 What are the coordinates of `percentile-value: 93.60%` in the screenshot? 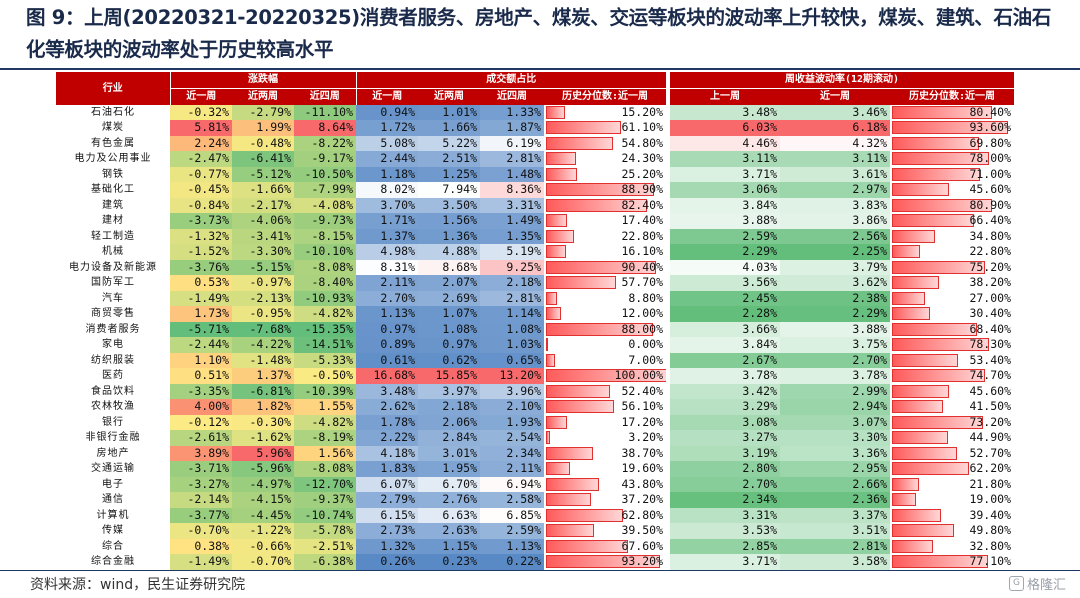 It's located at (990, 127).